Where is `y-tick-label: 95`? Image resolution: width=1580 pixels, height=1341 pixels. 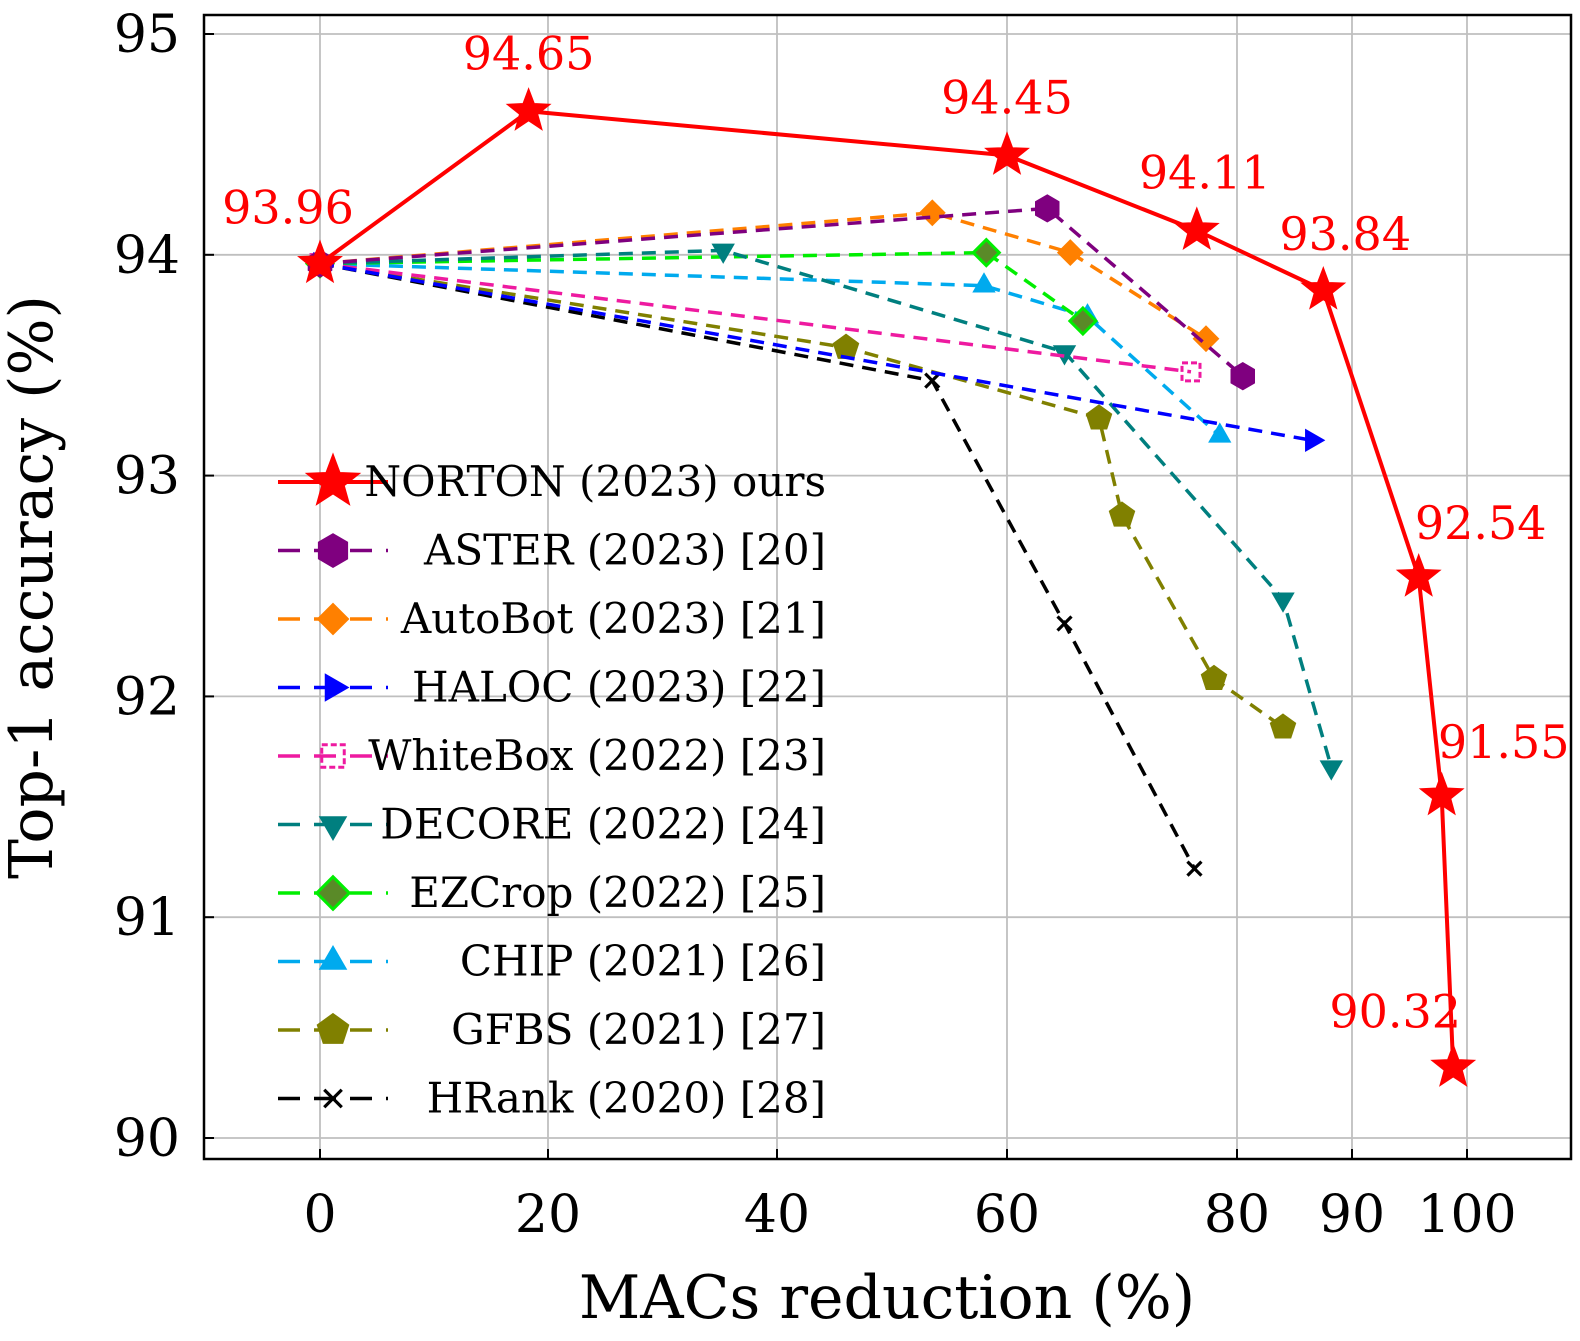 y-tick-label: 95 is located at coordinates (147, 35).